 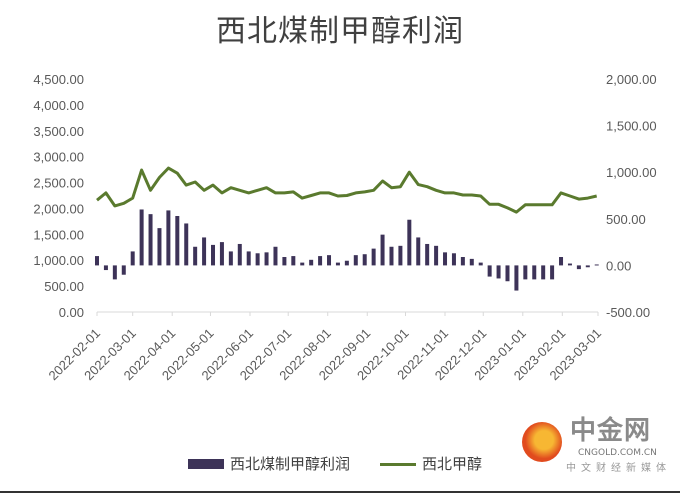 What do you see at coordinates (452, 464) in the screenshot?
I see `legend-label-price: 西北甲醇` at bounding box center [452, 464].